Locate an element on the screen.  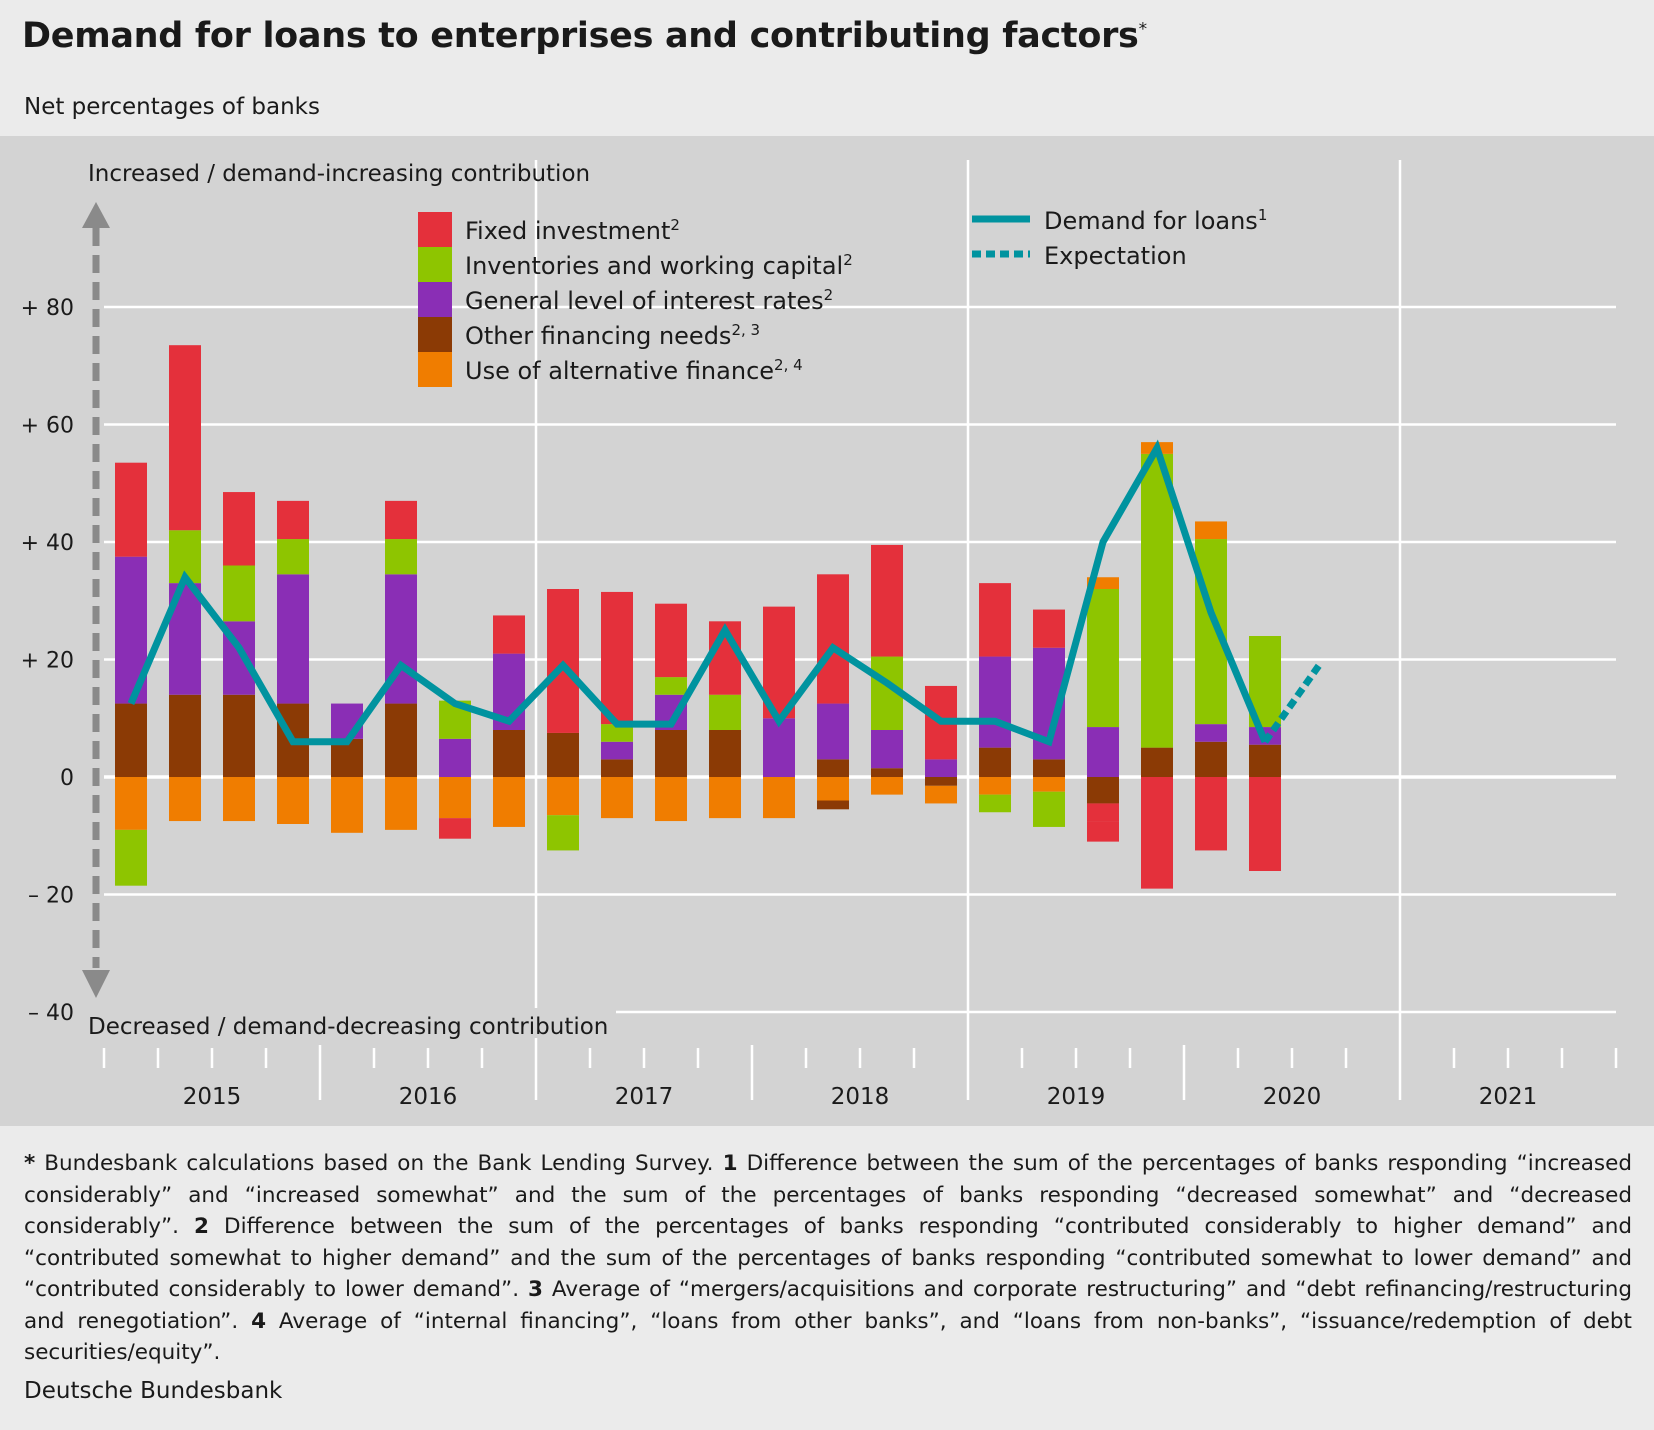
arrow-down-icon is located at coordinates (96, 984).